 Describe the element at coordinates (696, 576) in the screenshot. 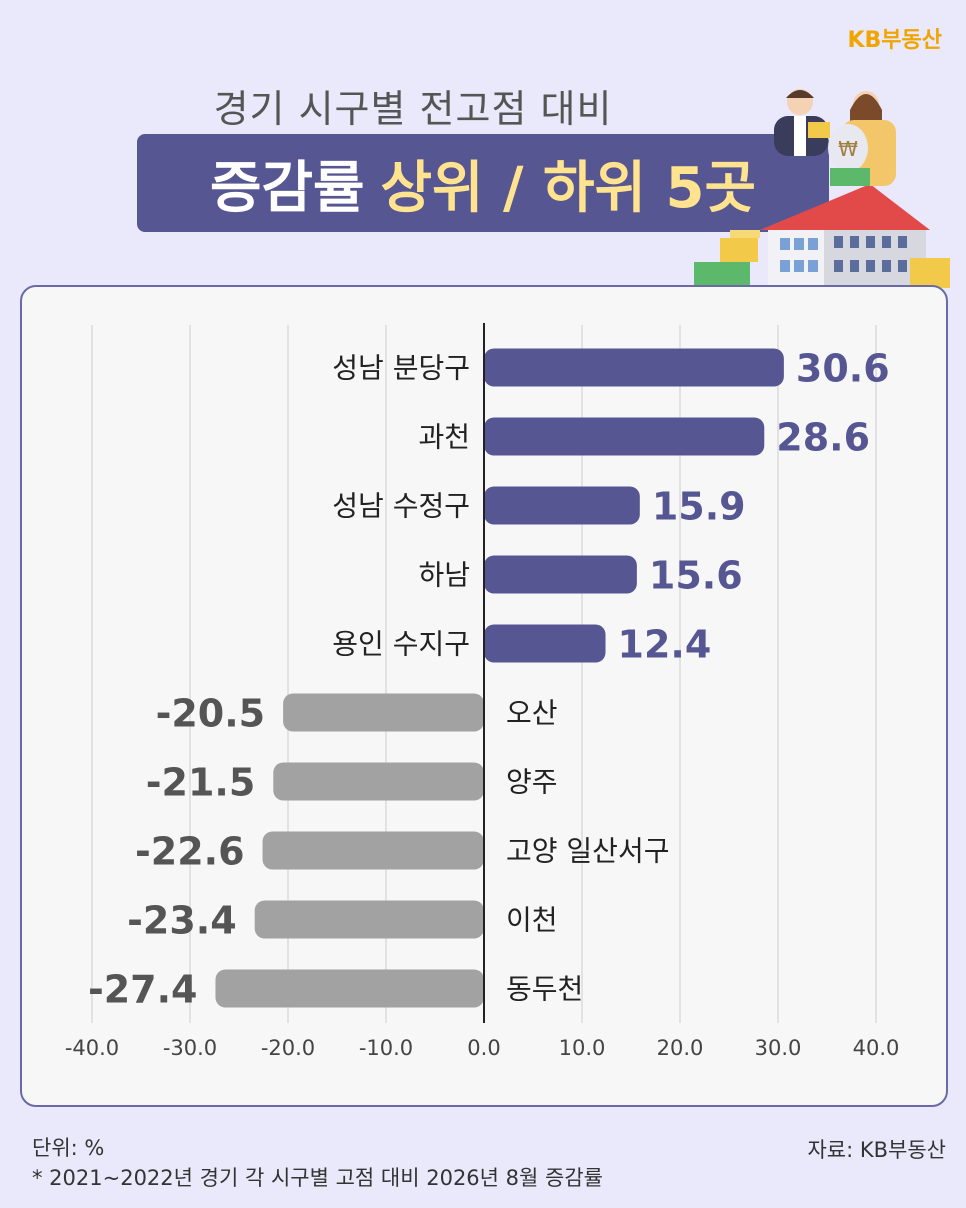

I see `value-label: 15.6` at that location.